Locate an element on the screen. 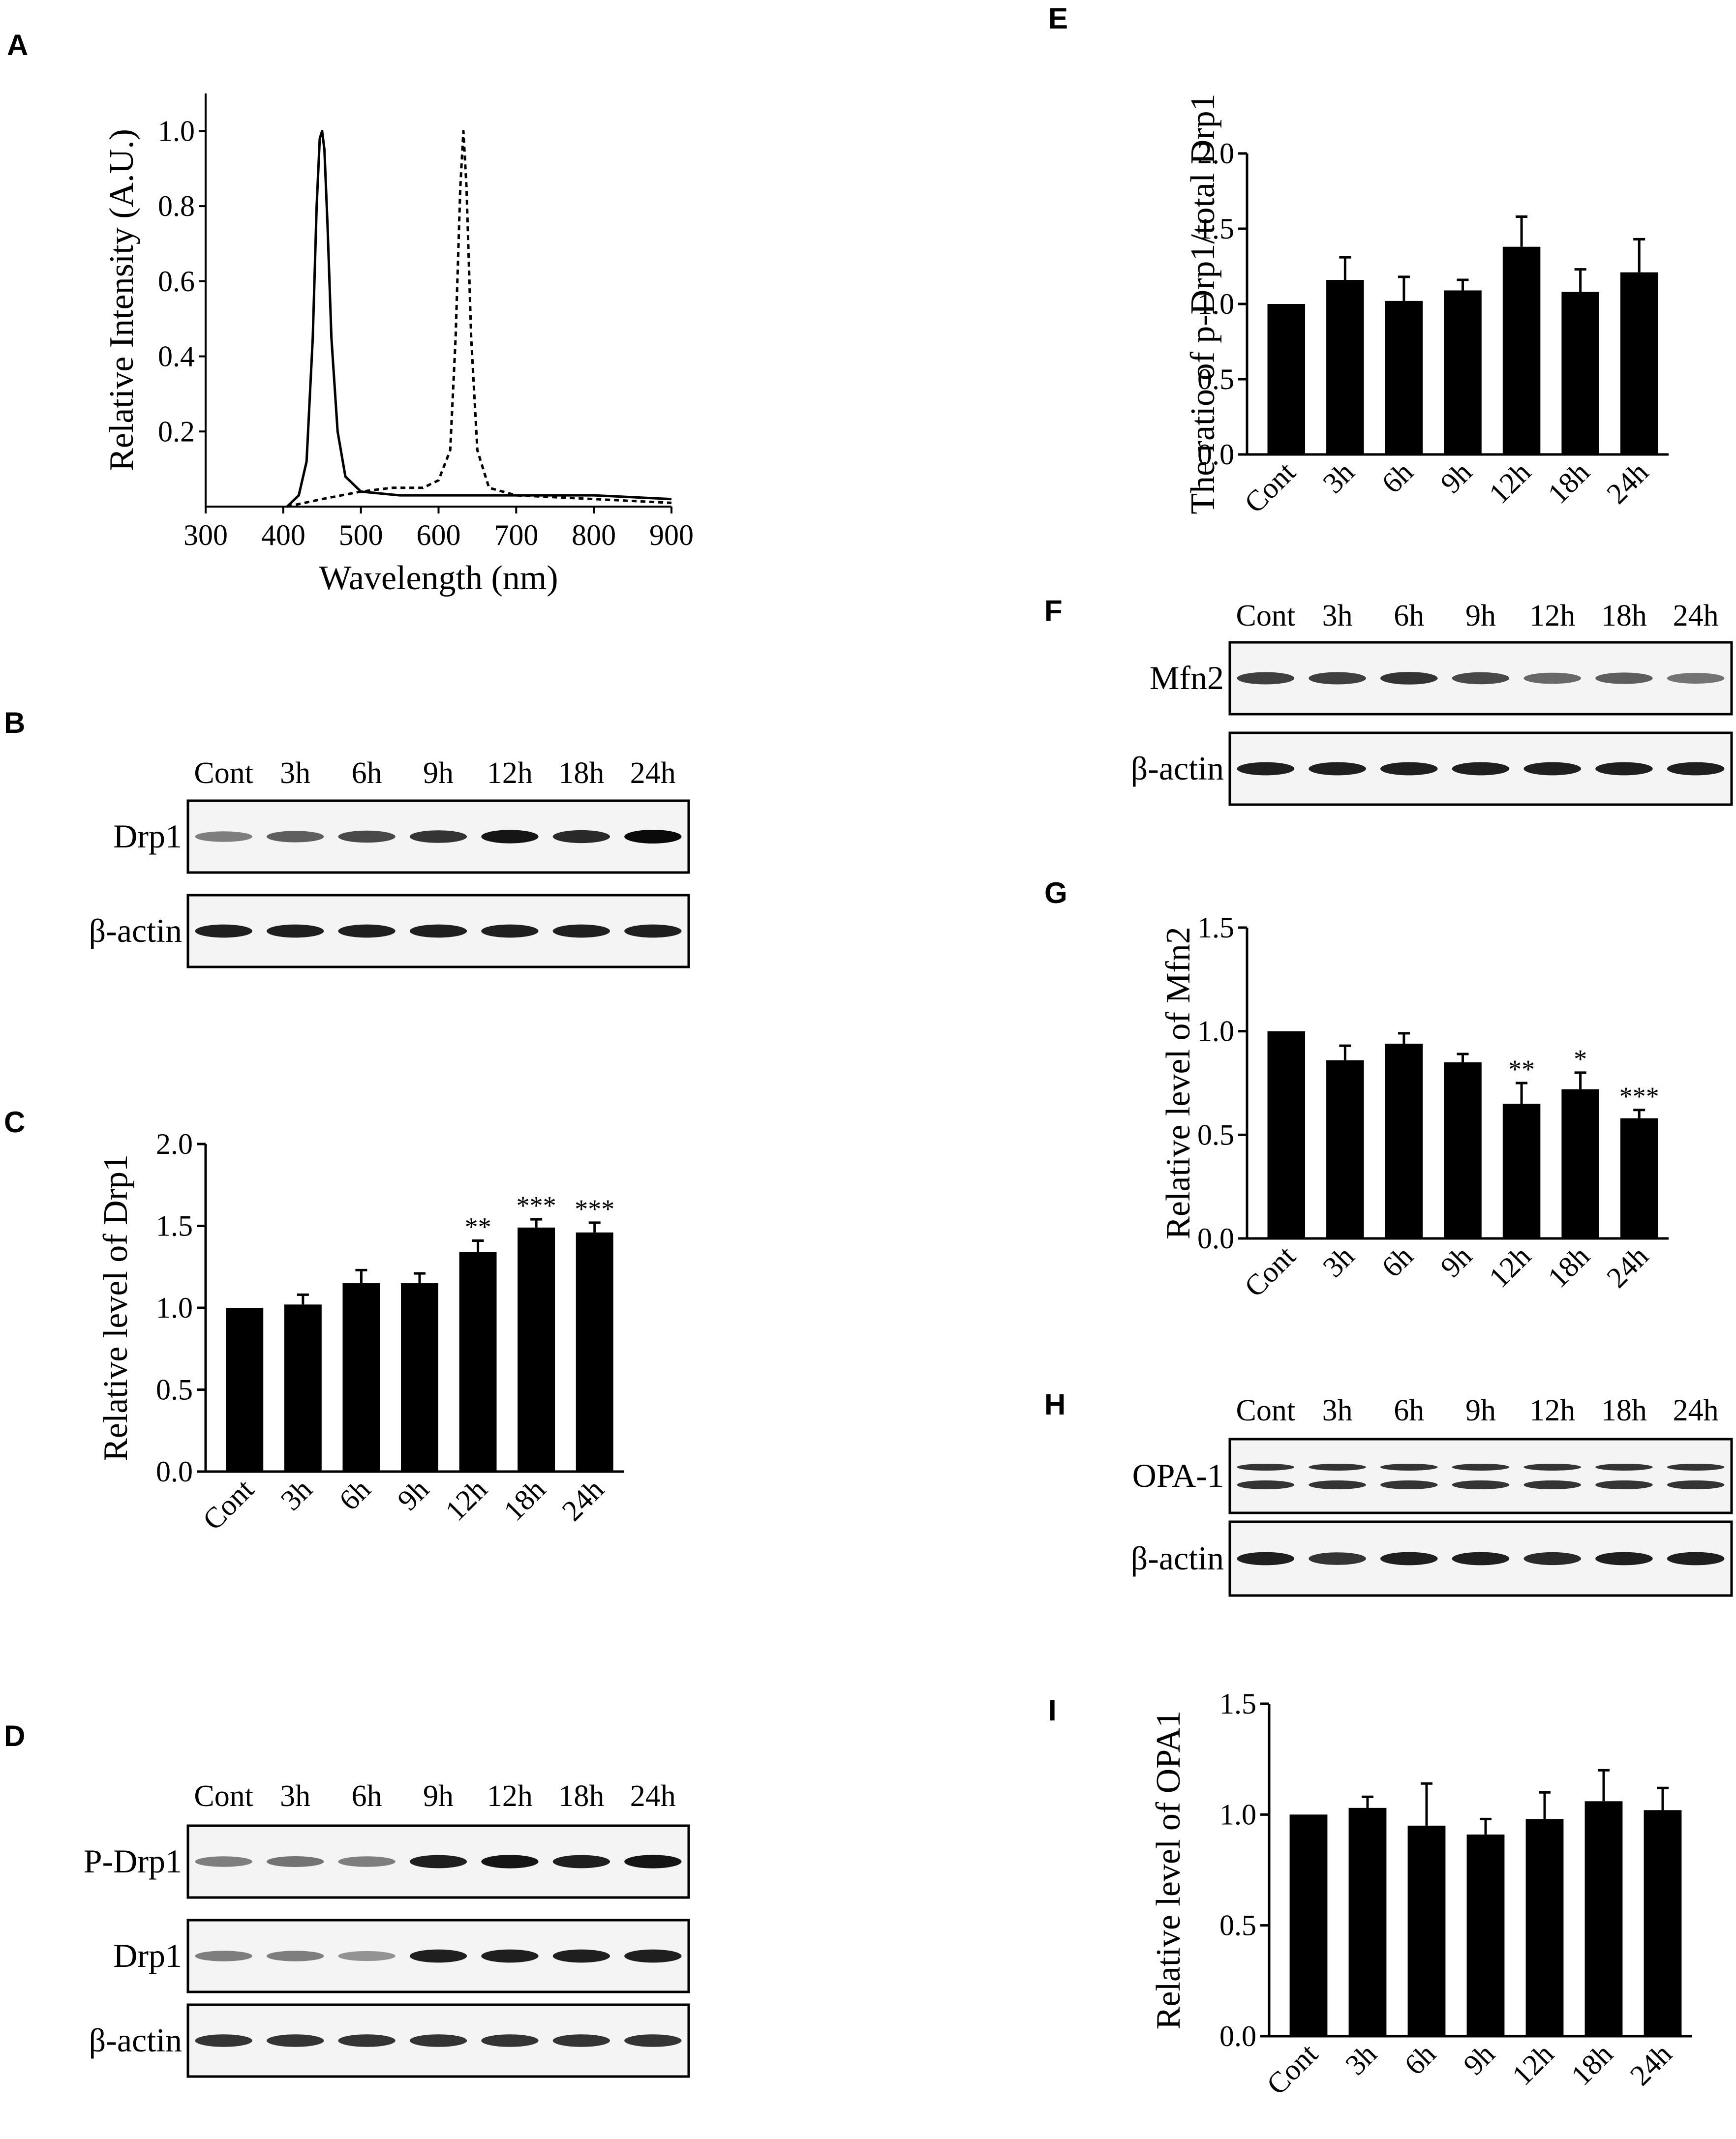 Image resolution: width=1736 pixels, height=2139 pixels. blot-row-label: OPA-1 is located at coordinates (1178, 1475).